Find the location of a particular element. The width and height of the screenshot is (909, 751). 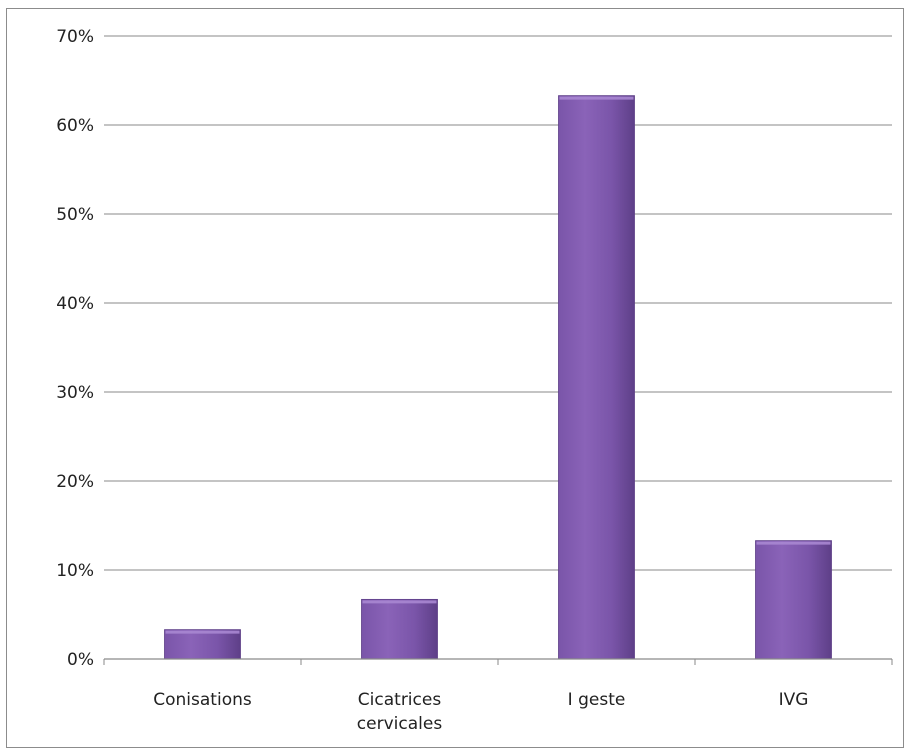

x-category-label: Cicatrices is located at coordinates (400, 700).